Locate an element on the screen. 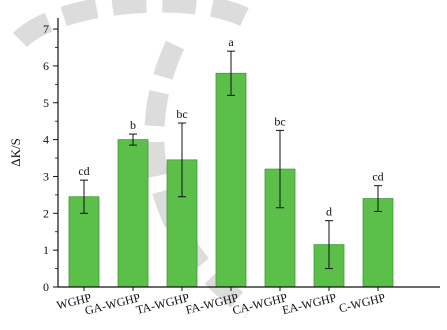  error-bar-wghp is located at coordinates (84, 196).